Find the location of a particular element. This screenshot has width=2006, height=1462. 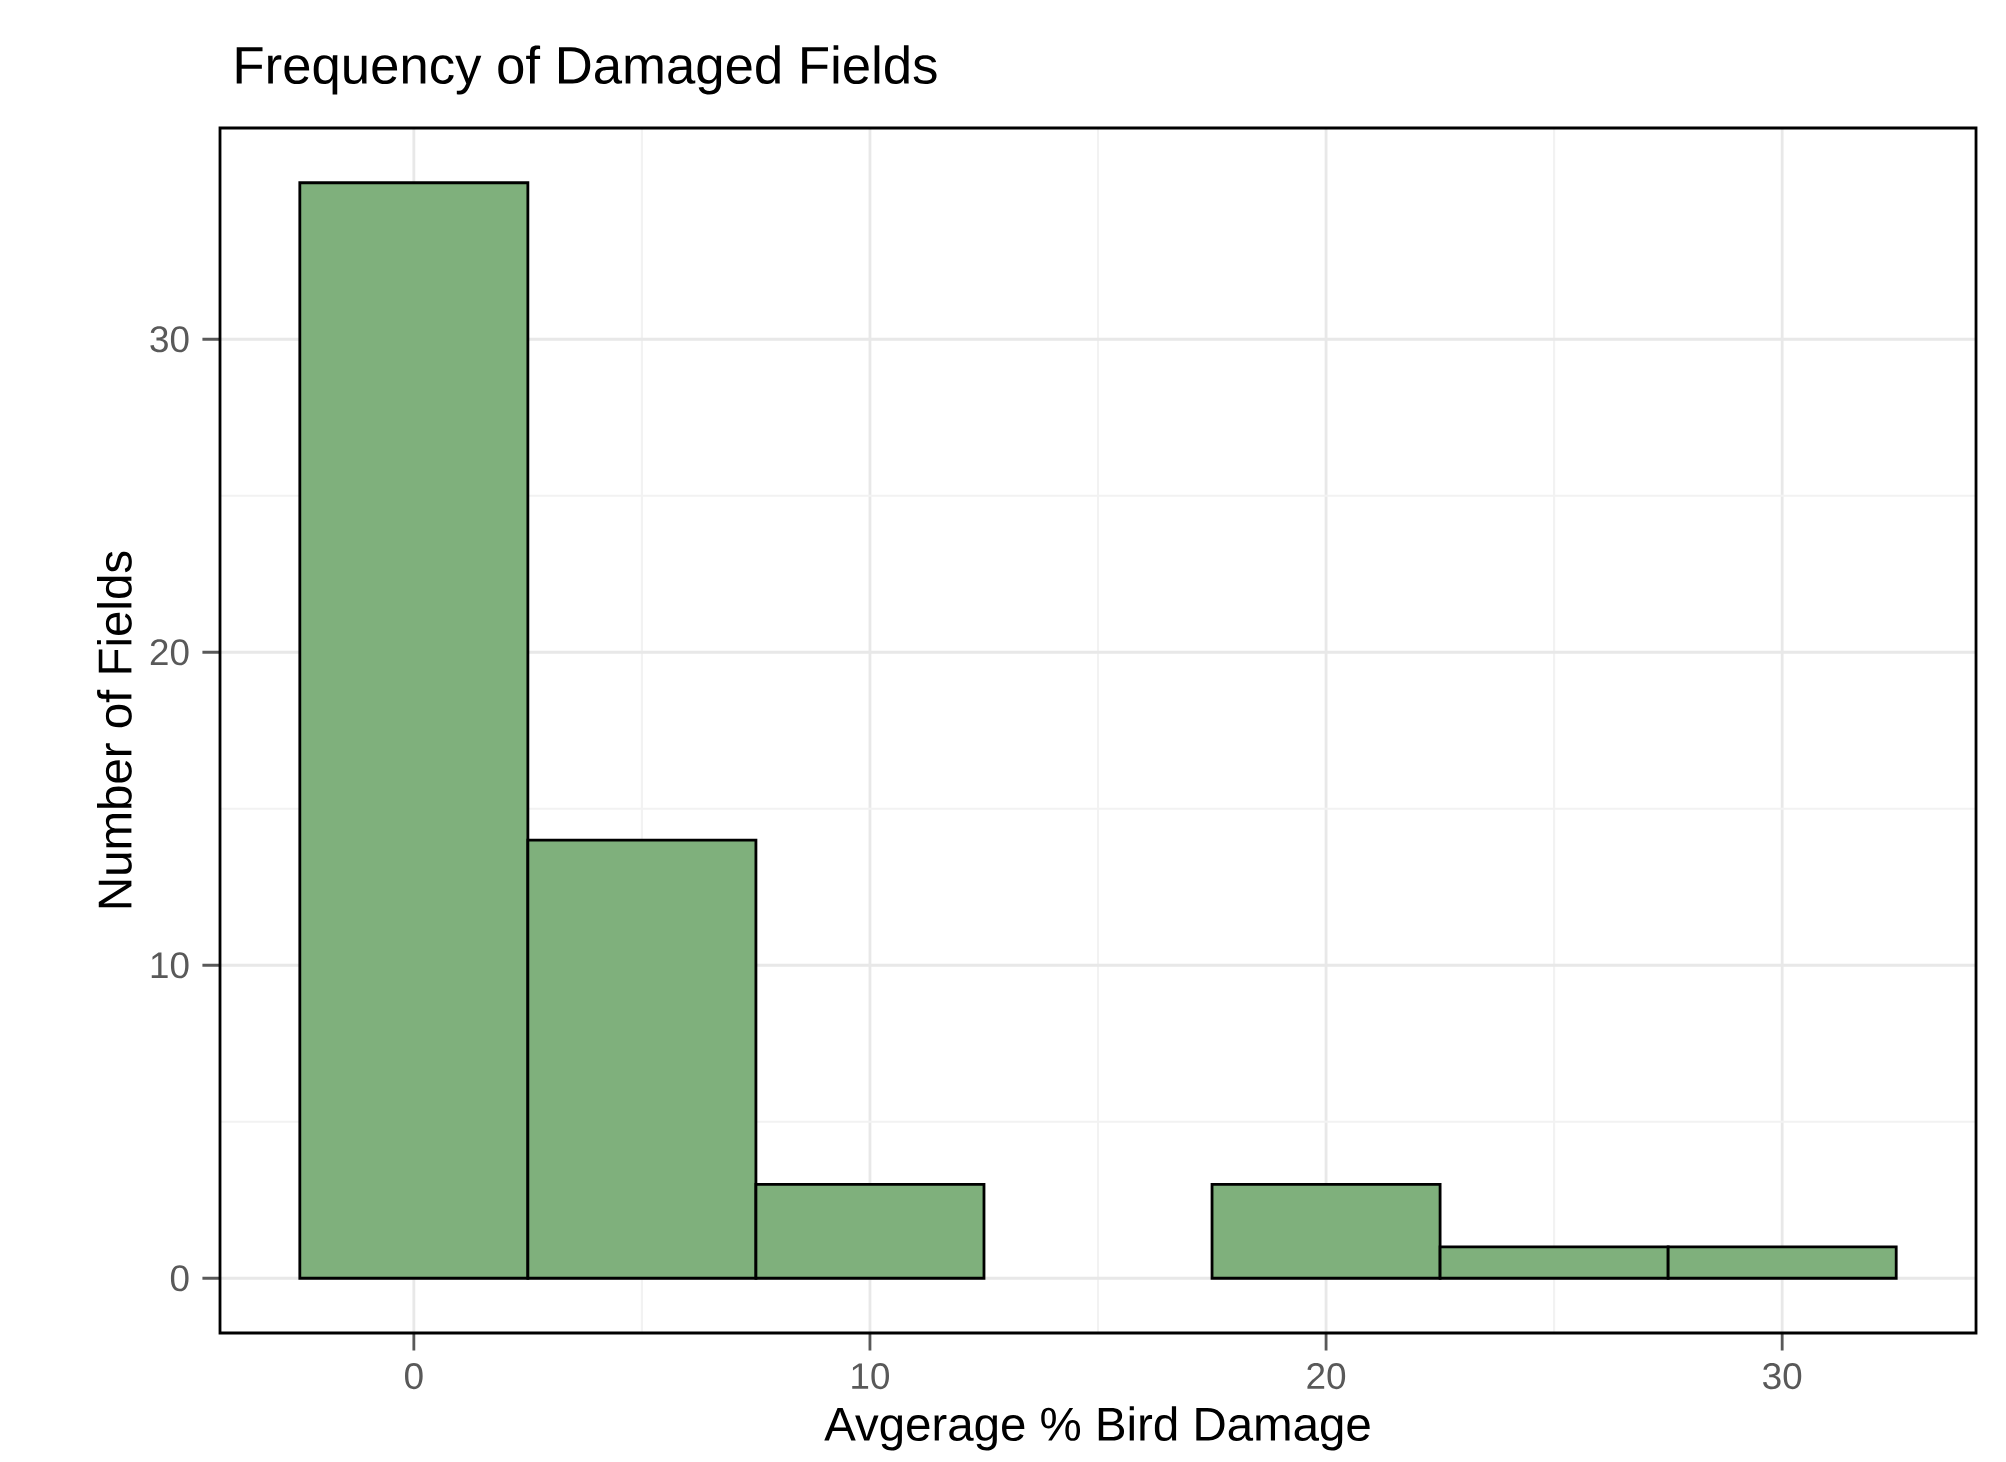

x-tick-label: 0 is located at coordinates (414, 1376).